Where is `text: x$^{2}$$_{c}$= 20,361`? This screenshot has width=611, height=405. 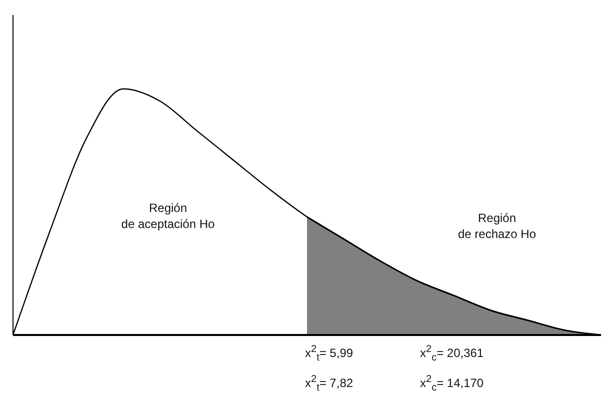
text: x$^{2}$$_{c}$= 20,361 is located at coordinates (452, 354).